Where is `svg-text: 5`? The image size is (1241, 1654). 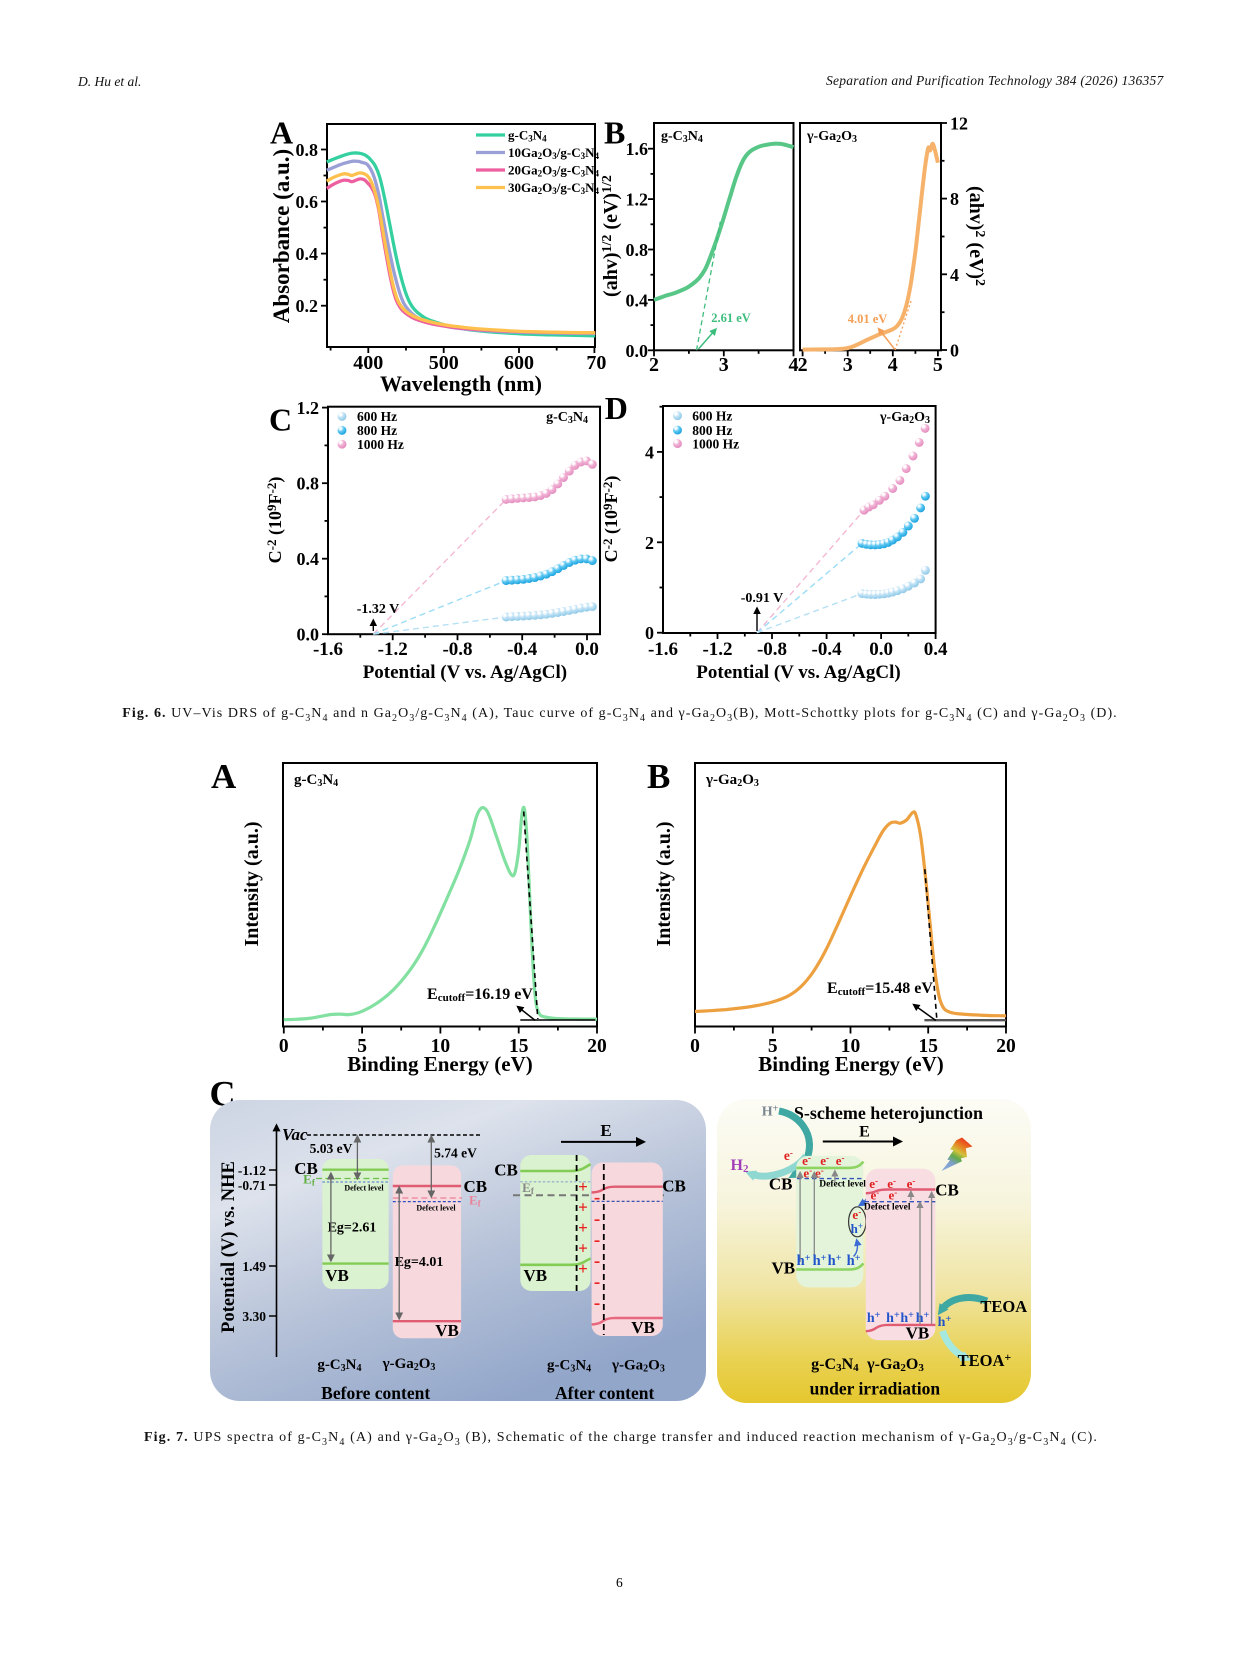
svg-text: 5 is located at coordinates (938, 365).